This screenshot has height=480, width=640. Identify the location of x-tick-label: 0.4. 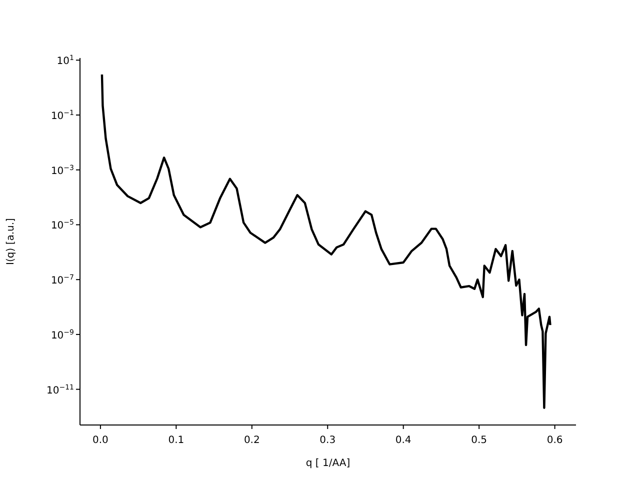
(403, 440).